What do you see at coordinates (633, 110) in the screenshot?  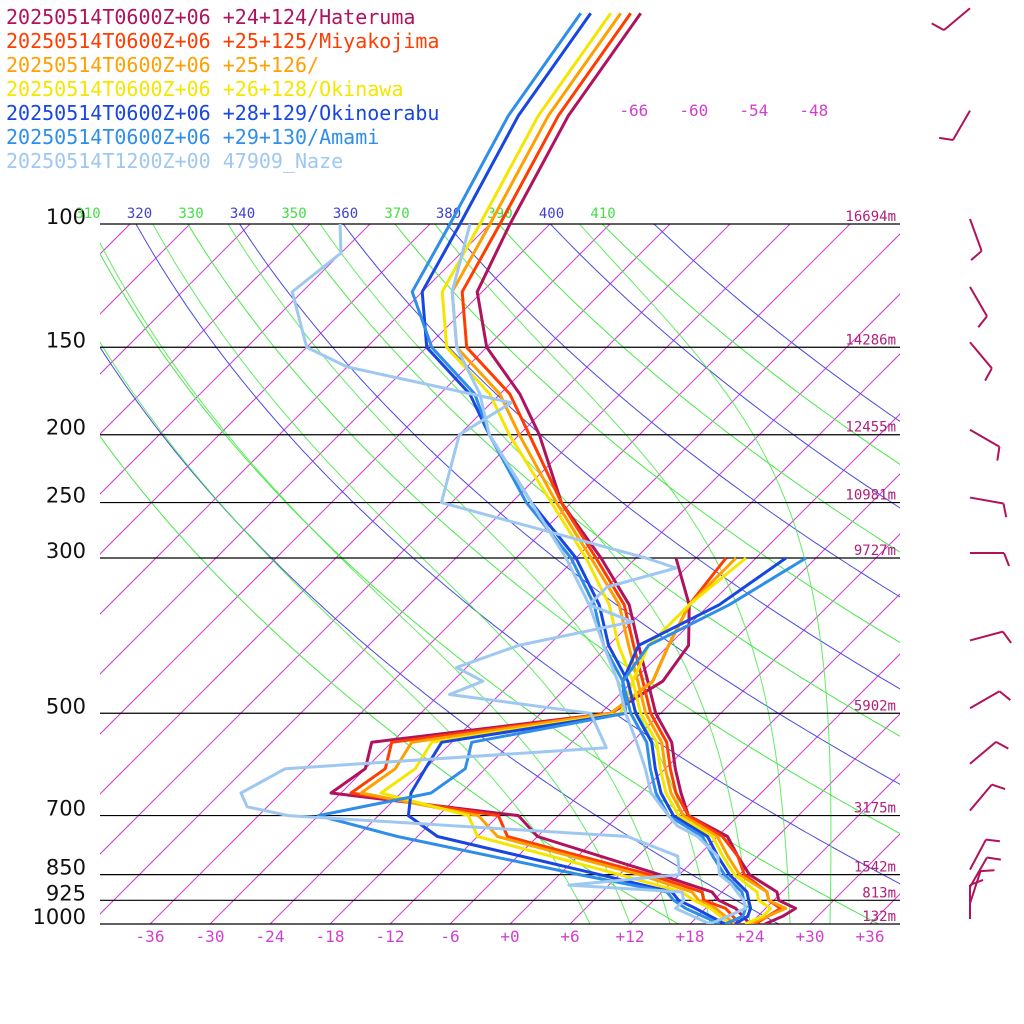 I see `isotherm-label: -66` at bounding box center [633, 110].